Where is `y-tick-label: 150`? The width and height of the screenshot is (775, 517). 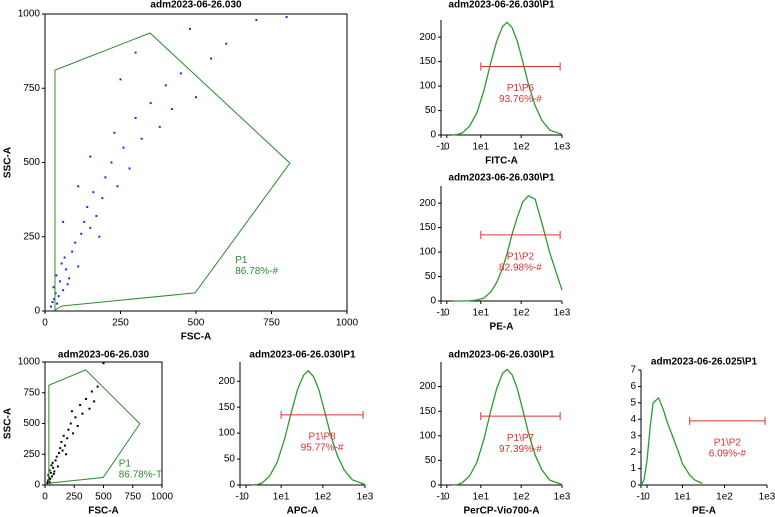
y-tick-label: 150 is located at coordinates (427, 61).